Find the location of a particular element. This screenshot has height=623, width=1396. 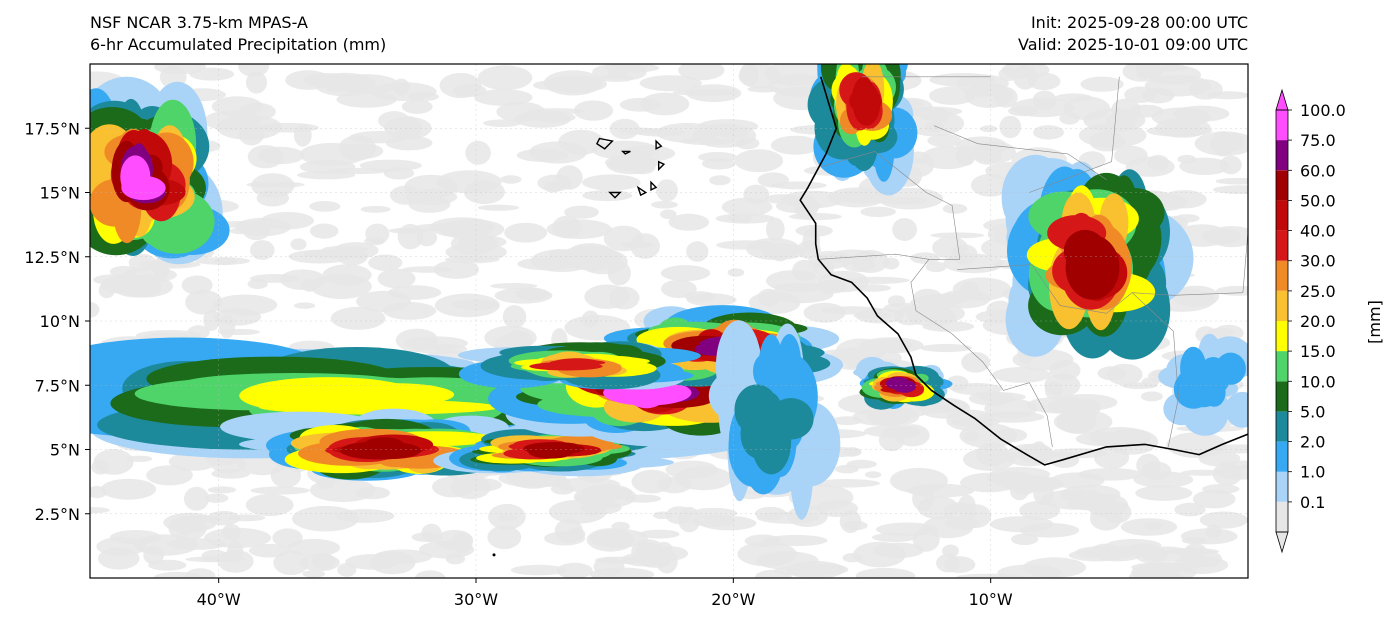

colorbar-label: 1.0 is located at coordinates (1312, 472).